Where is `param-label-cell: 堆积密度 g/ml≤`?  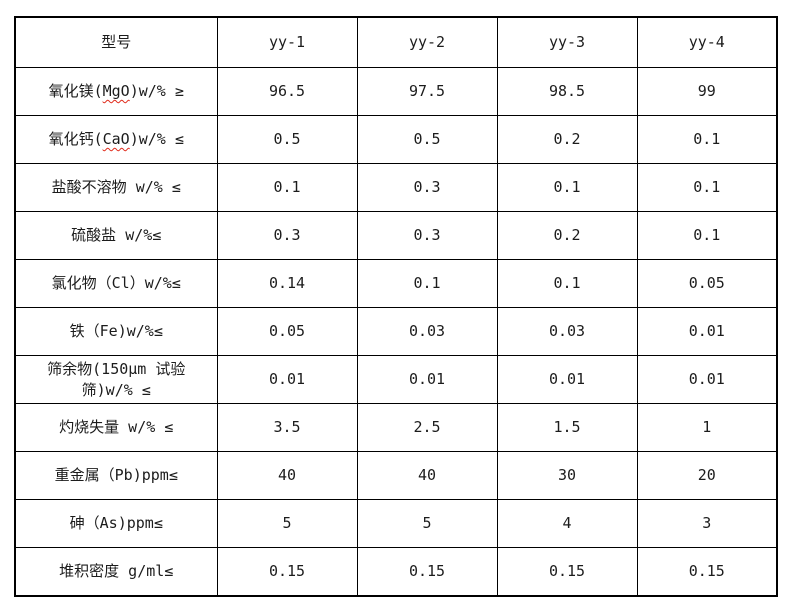 param-label-cell: 堆积密度 g/ml≤ is located at coordinates (116, 572).